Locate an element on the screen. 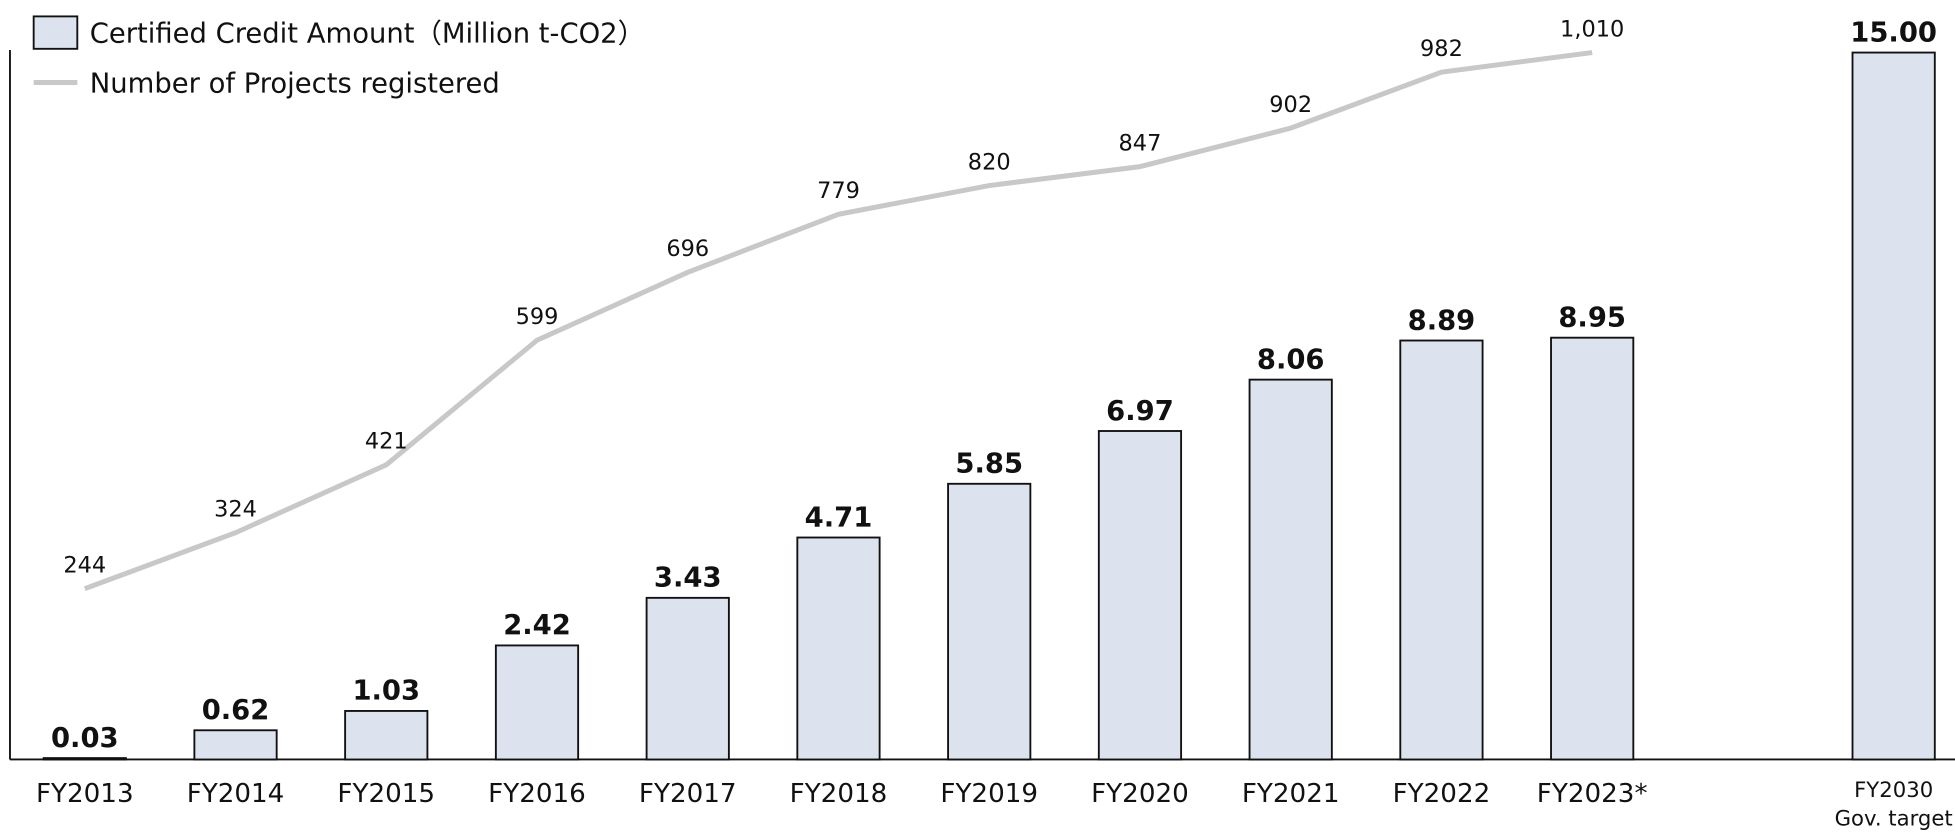 This screenshot has width=1955, height=832. bar-value-label: 8.06 is located at coordinates (1291, 359).